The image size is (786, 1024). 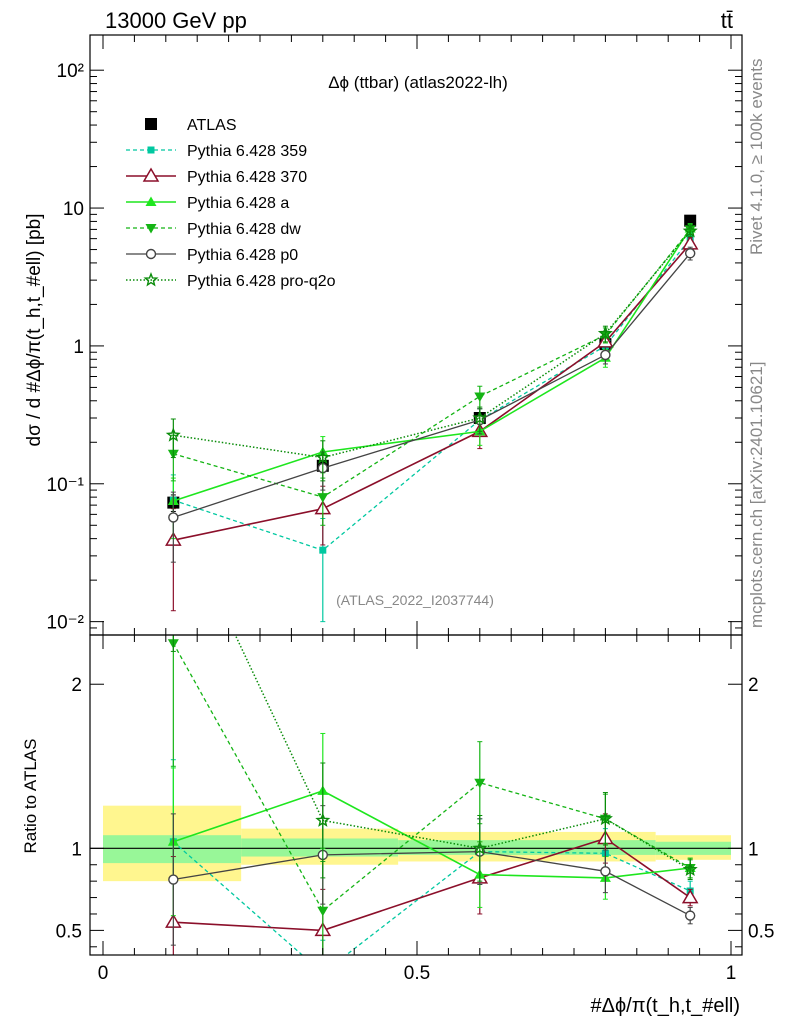 I want to click on main-y-tick-label: 10⁻¹, so click(x=66, y=485).